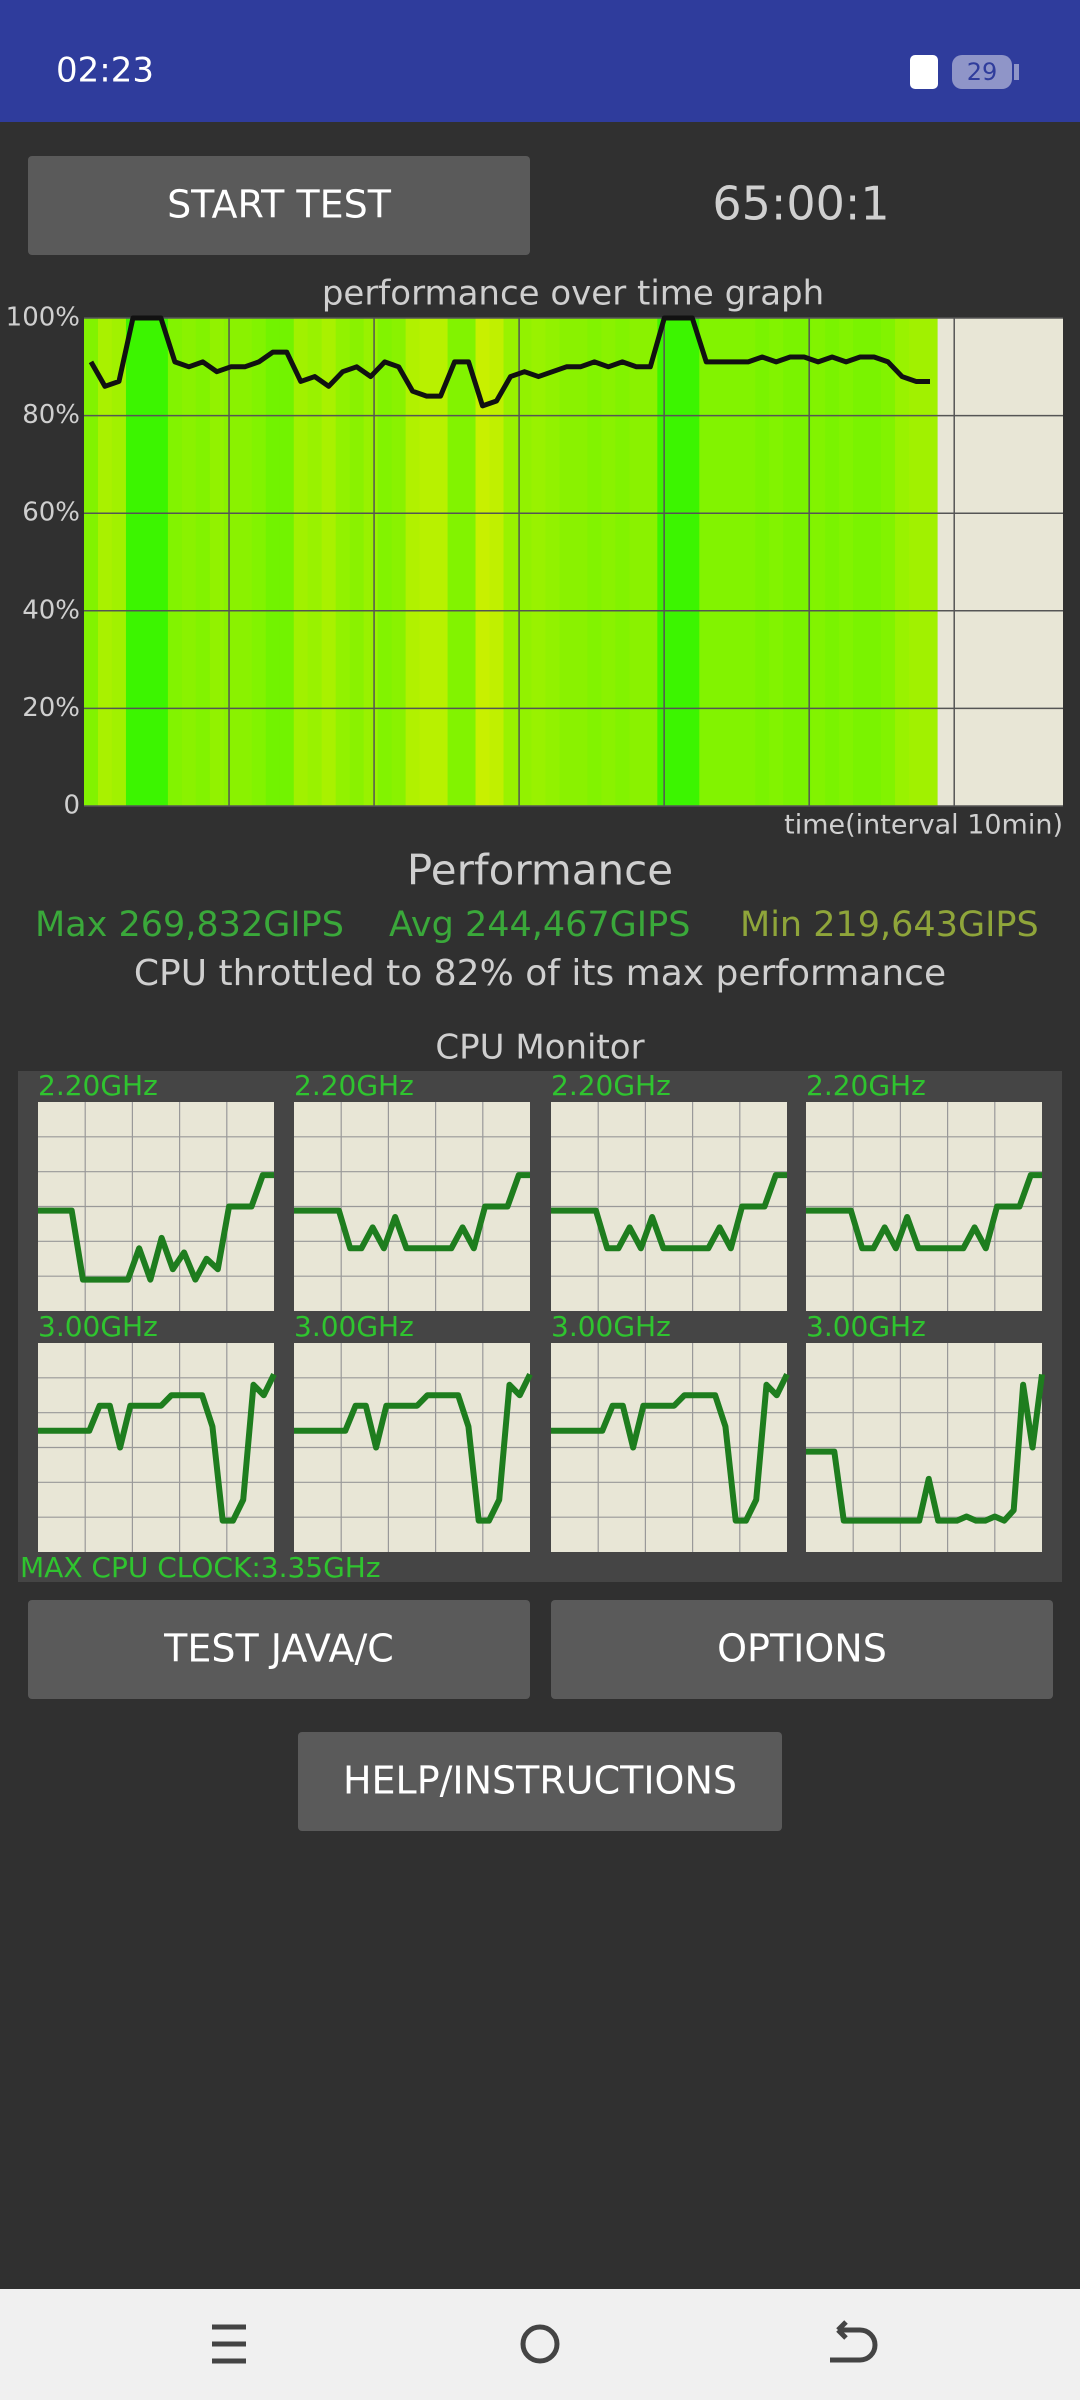 This screenshot has height=2400, width=1080. Describe the element at coordinates (189, 925) in the screenshot. I see `max-stat: Max 269,832GIPS` at that location.